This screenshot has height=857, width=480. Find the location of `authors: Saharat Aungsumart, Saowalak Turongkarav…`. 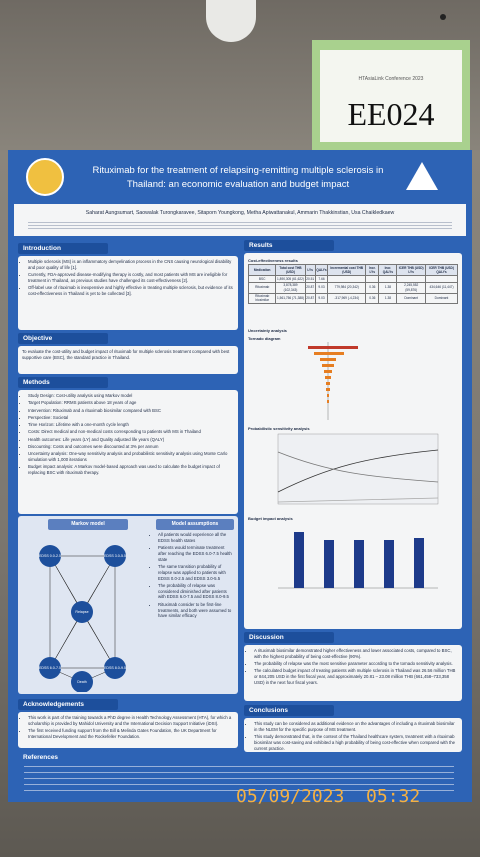

authors: Saharat Aungsumart, Saowalak Turongkarav… is located at coordinates (240, 213).